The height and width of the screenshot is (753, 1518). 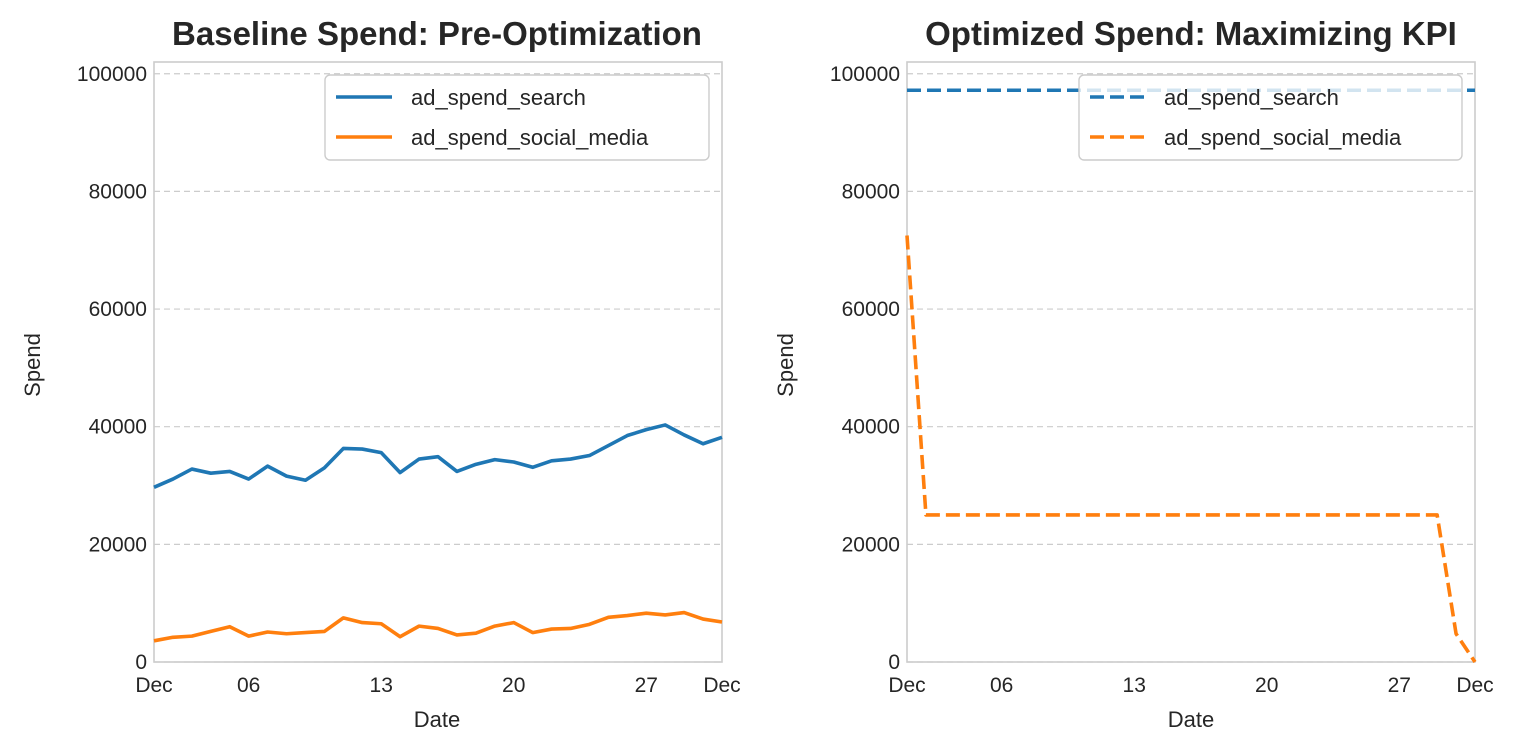 I want to click on series-line-ad-spend-search, so click(x=438, y=456).